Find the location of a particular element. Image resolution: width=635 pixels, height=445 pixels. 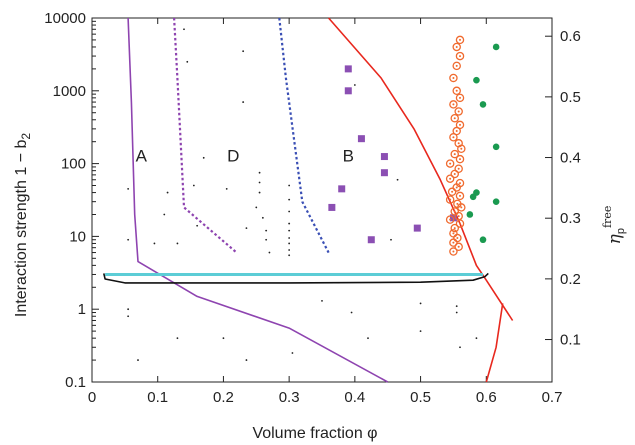

region-label-D: D is located at coordinates (233, 155).